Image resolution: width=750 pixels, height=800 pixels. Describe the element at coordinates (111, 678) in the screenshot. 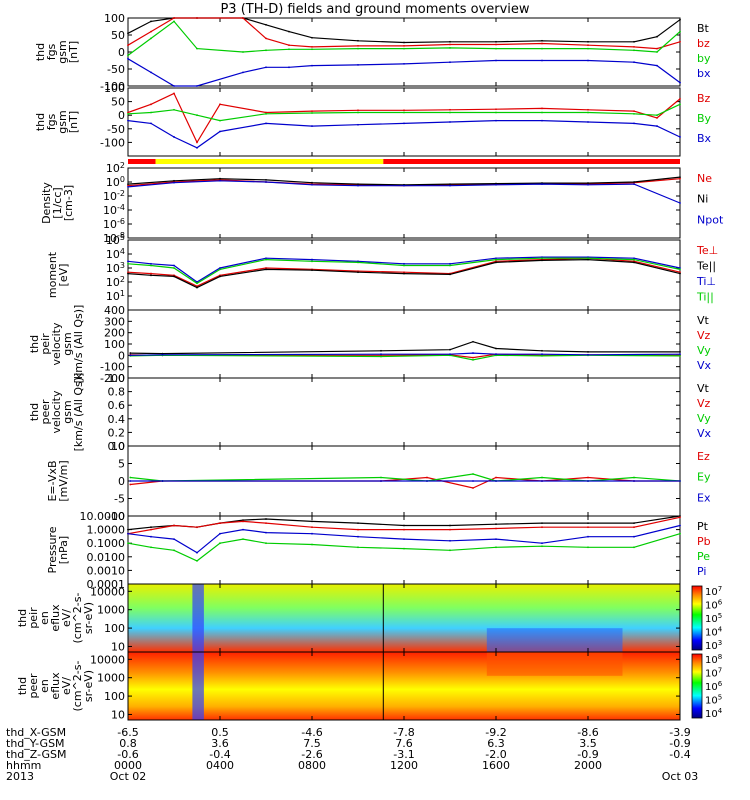

I see `y-tick-label: 1000` at that location.